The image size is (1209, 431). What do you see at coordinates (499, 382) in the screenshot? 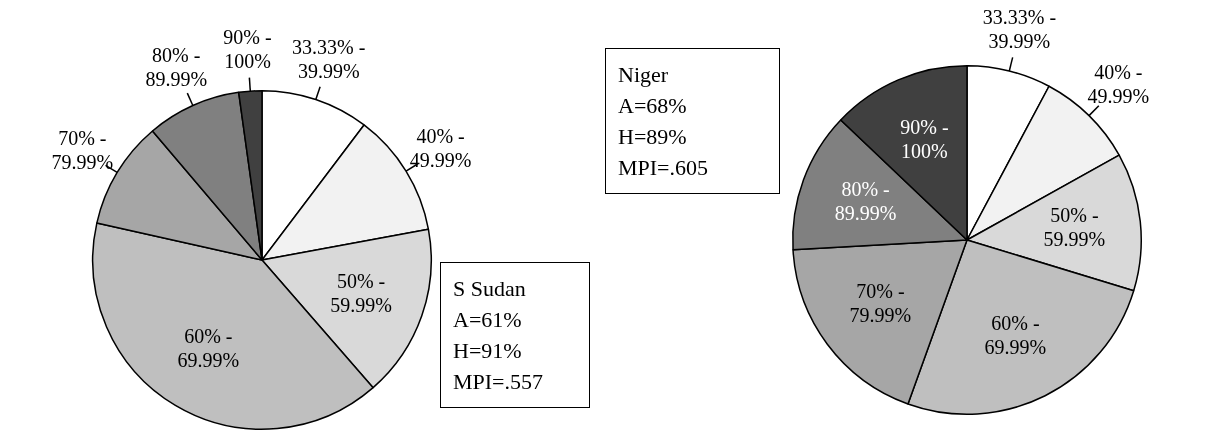
I see `text: MPI=.557` at bounding box center [499, 382].